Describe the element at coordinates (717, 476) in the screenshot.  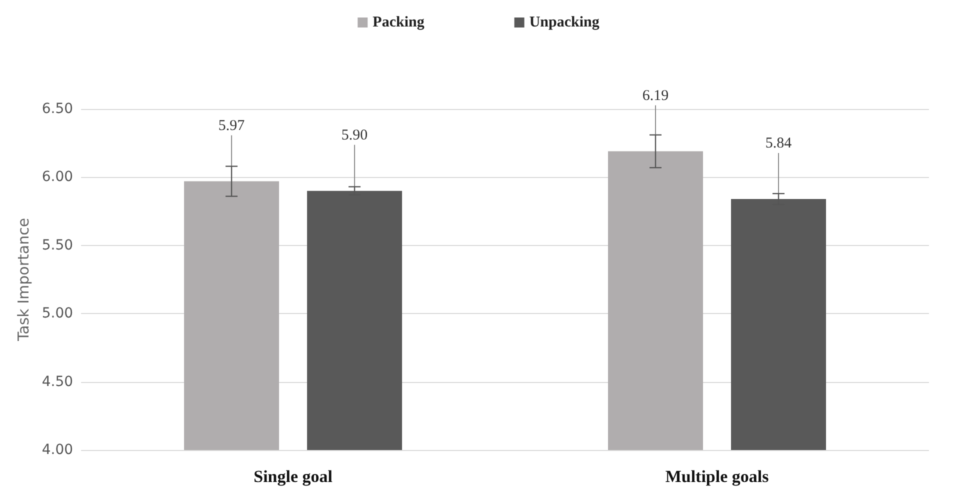
I see `x-tick-label: Multiple goals` at that location.